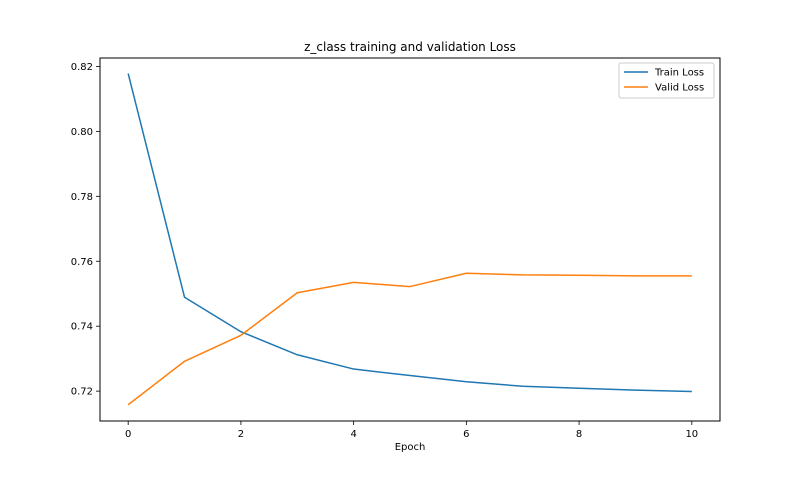 This screenshot has width=800, height=480. Describe the element at coordinates (82, 262) in the screenshot. I see `y-tick-label: 0.76` at that location.